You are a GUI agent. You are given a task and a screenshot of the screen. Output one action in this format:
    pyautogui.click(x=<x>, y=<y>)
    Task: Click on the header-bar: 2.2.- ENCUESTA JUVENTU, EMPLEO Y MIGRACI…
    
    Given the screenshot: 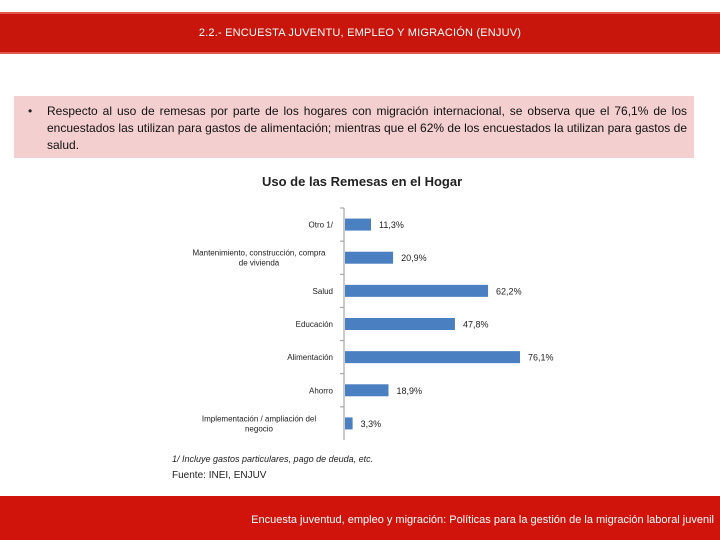 What is the action you would take?
    pyautogui.click(x=360, y=33)
    